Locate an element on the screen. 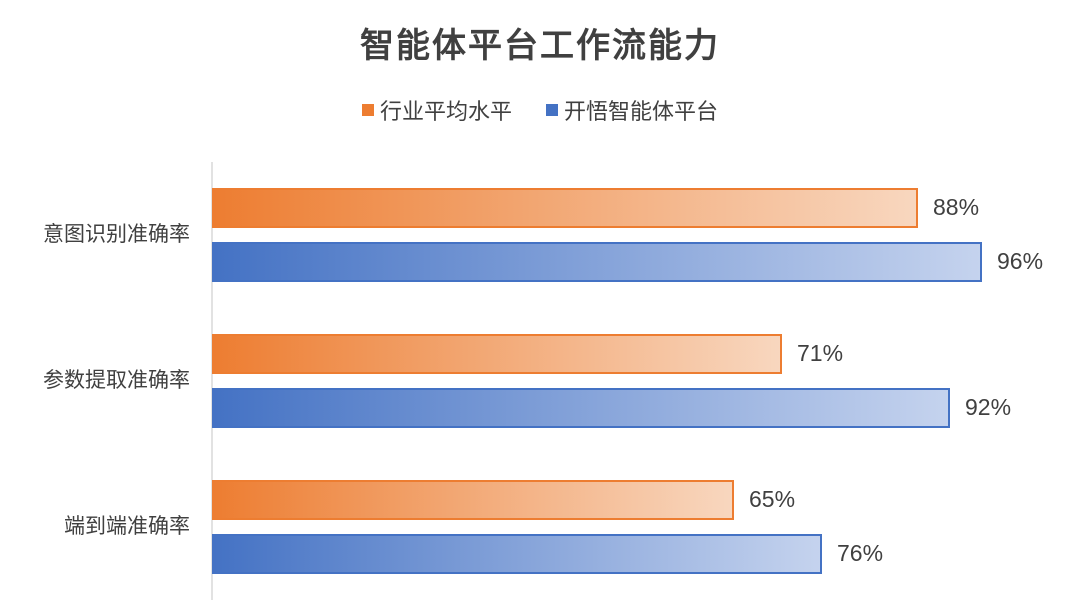  category-tick-label: 意图识别准确率 is located at coordinates (116, 234).